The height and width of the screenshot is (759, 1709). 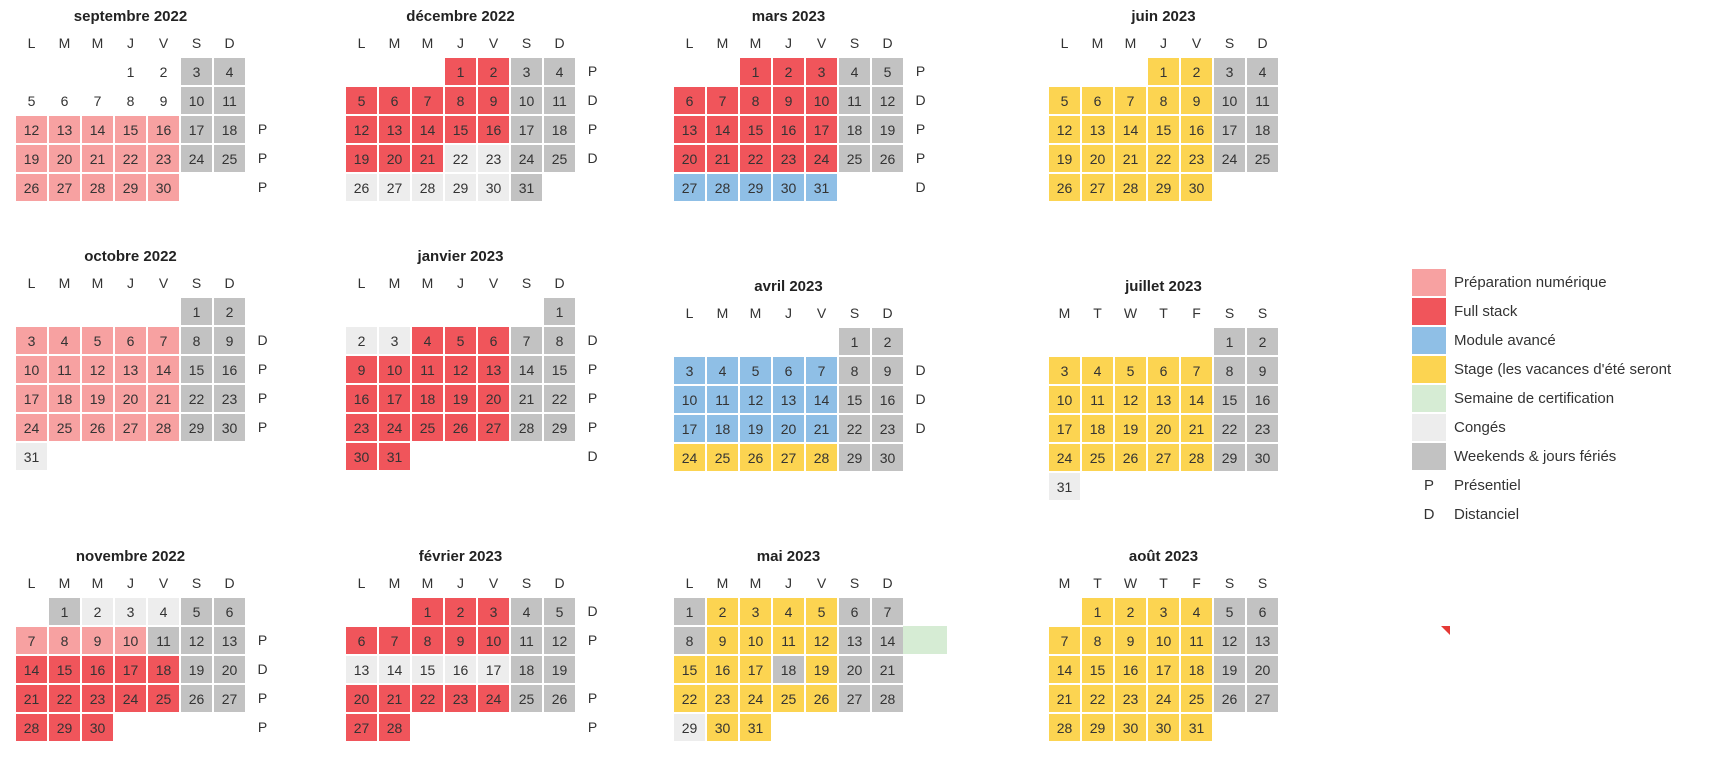 What do you see at coordinates (394, 129) in the screenshot?
I see `day-cell: 13` at bounding box center [394, 129].